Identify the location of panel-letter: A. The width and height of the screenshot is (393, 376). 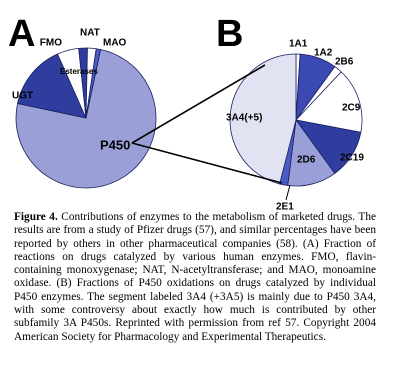
(21, 34).